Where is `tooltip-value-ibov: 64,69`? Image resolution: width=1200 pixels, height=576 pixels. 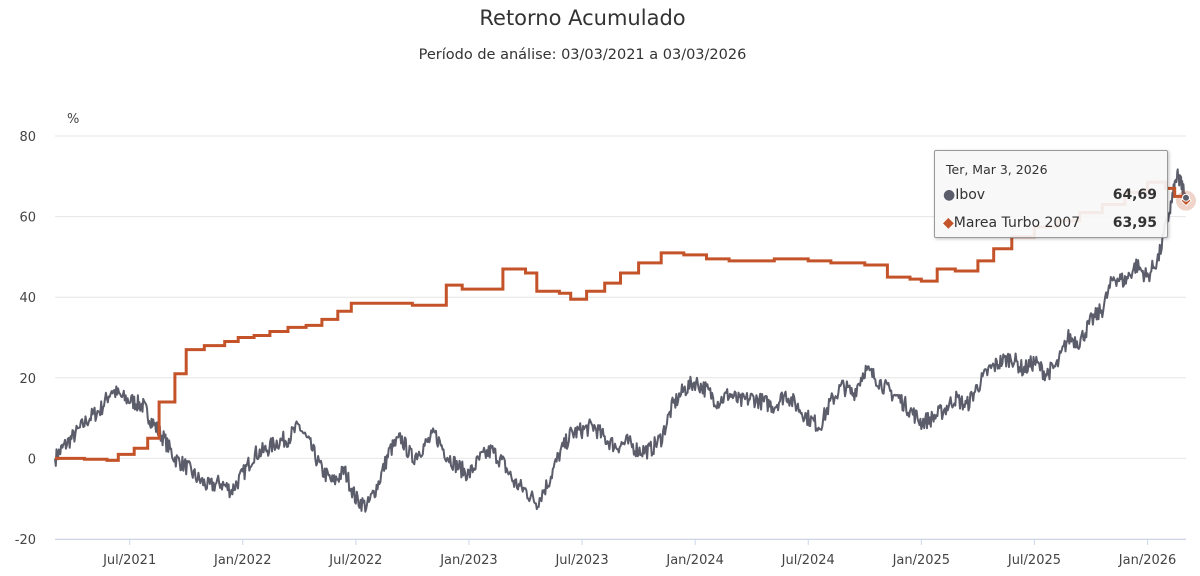 tooltip-value-ibov: 64,69 is located at coordinates (1134, 195).